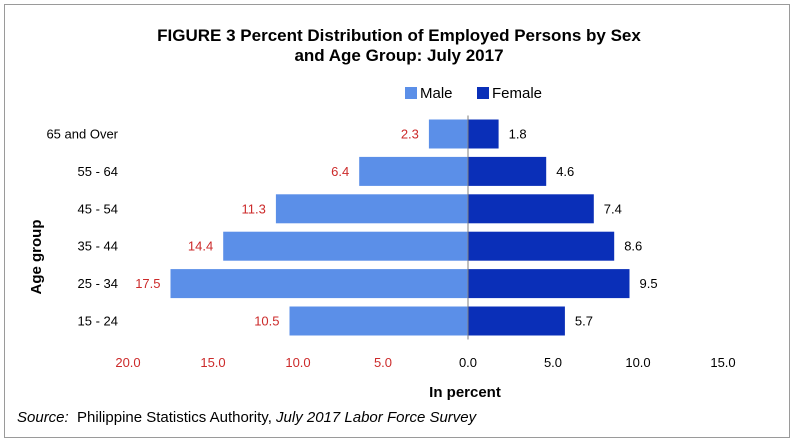 The width and height of the screenshot is (800, 448). I want to click on x-tick-label: 0.0, so click(468, 362).